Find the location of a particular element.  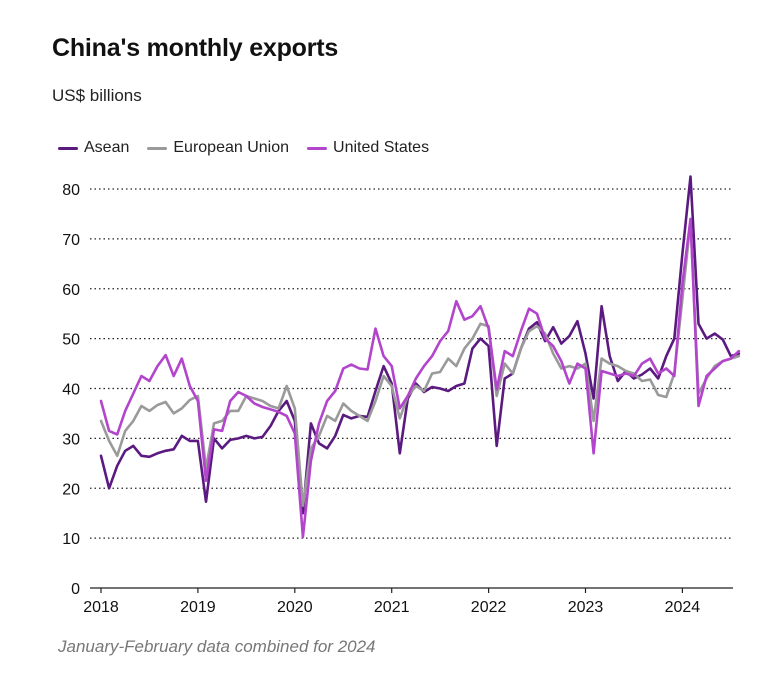

x-axis is located at coordinates (411, 590).